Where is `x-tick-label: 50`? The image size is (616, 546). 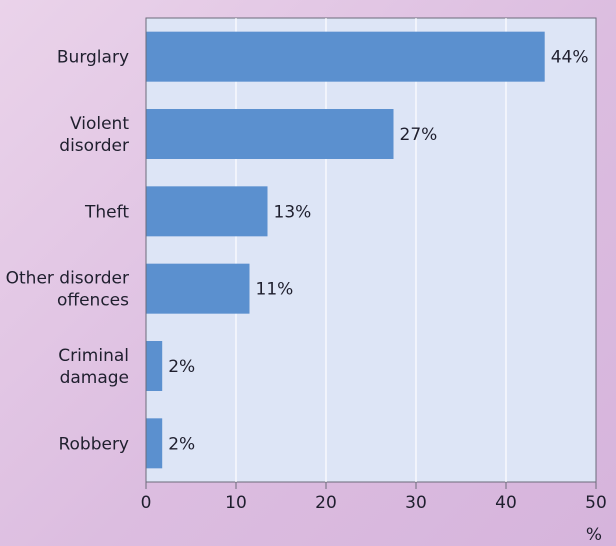 x-tick-label: 50 is located at coordinates (596, 503).